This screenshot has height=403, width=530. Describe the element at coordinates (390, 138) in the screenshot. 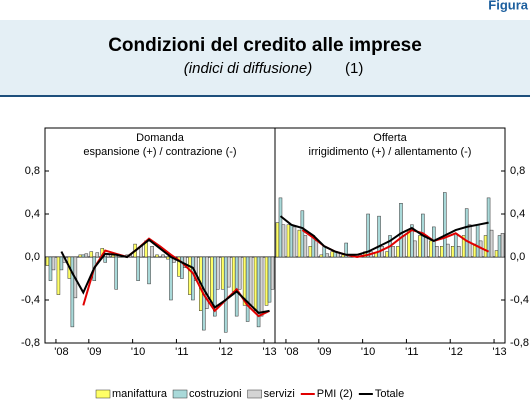

I see `panel-title: Offerta` at that location.